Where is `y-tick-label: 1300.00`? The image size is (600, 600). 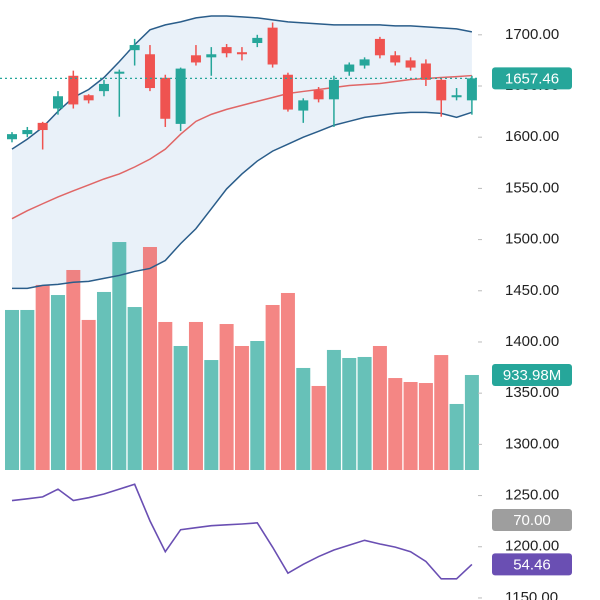
y-tick-label: 1300.00 is located at coordinates (532, 443).